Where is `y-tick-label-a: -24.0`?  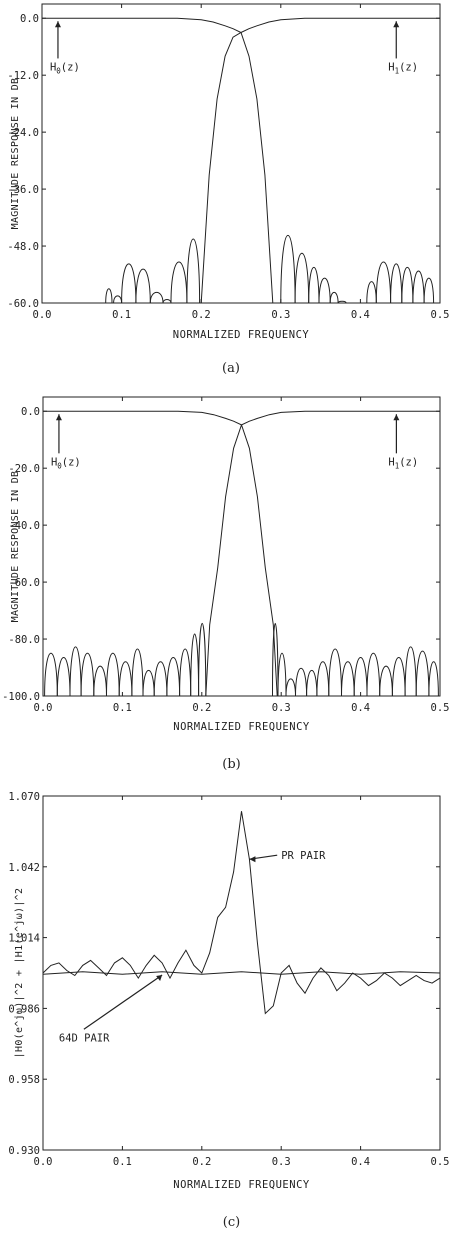 y-tick-label-a: -24.0 is located at coordinates (23, 133).